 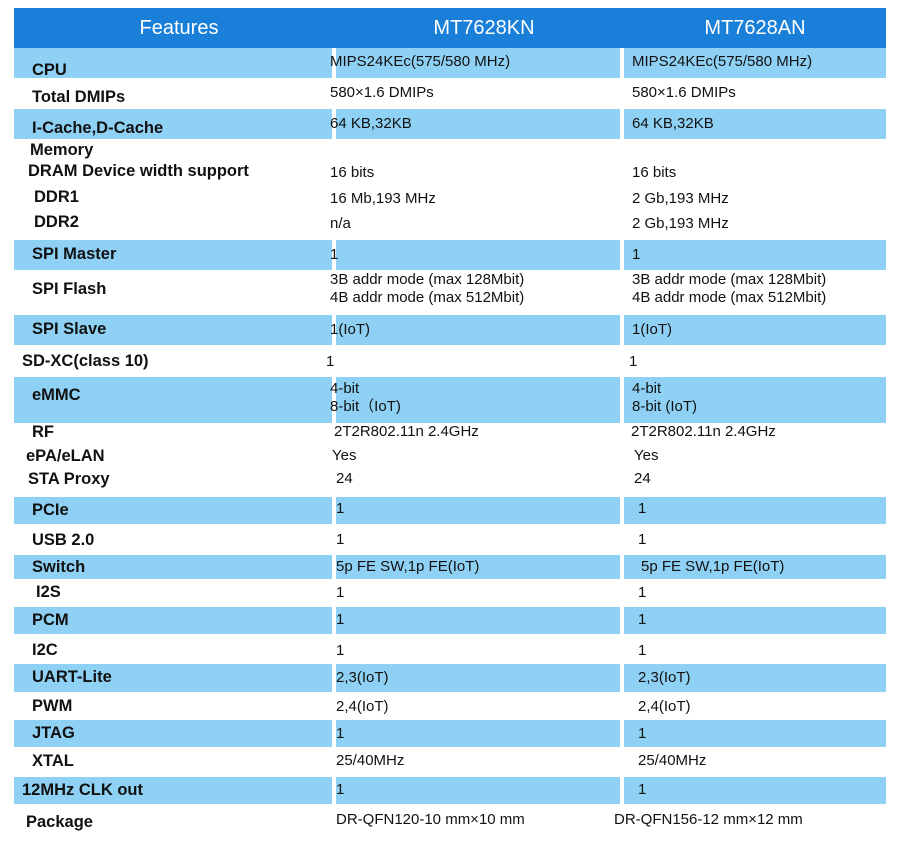 I want to click on feature-name: PCM, so click(x=50, y=620).